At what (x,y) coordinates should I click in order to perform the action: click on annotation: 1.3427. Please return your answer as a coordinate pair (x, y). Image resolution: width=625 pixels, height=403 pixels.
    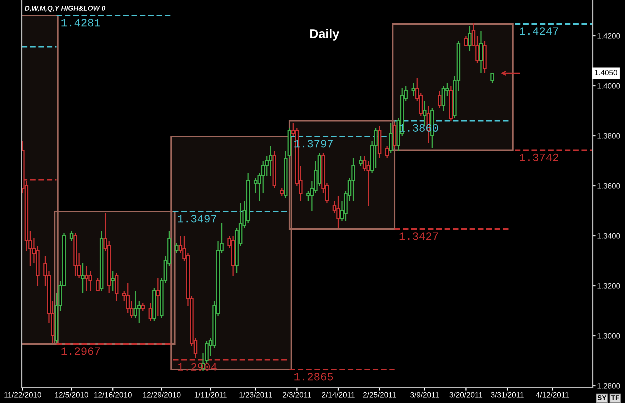
    Looking at the image, I should click on (419, 236).